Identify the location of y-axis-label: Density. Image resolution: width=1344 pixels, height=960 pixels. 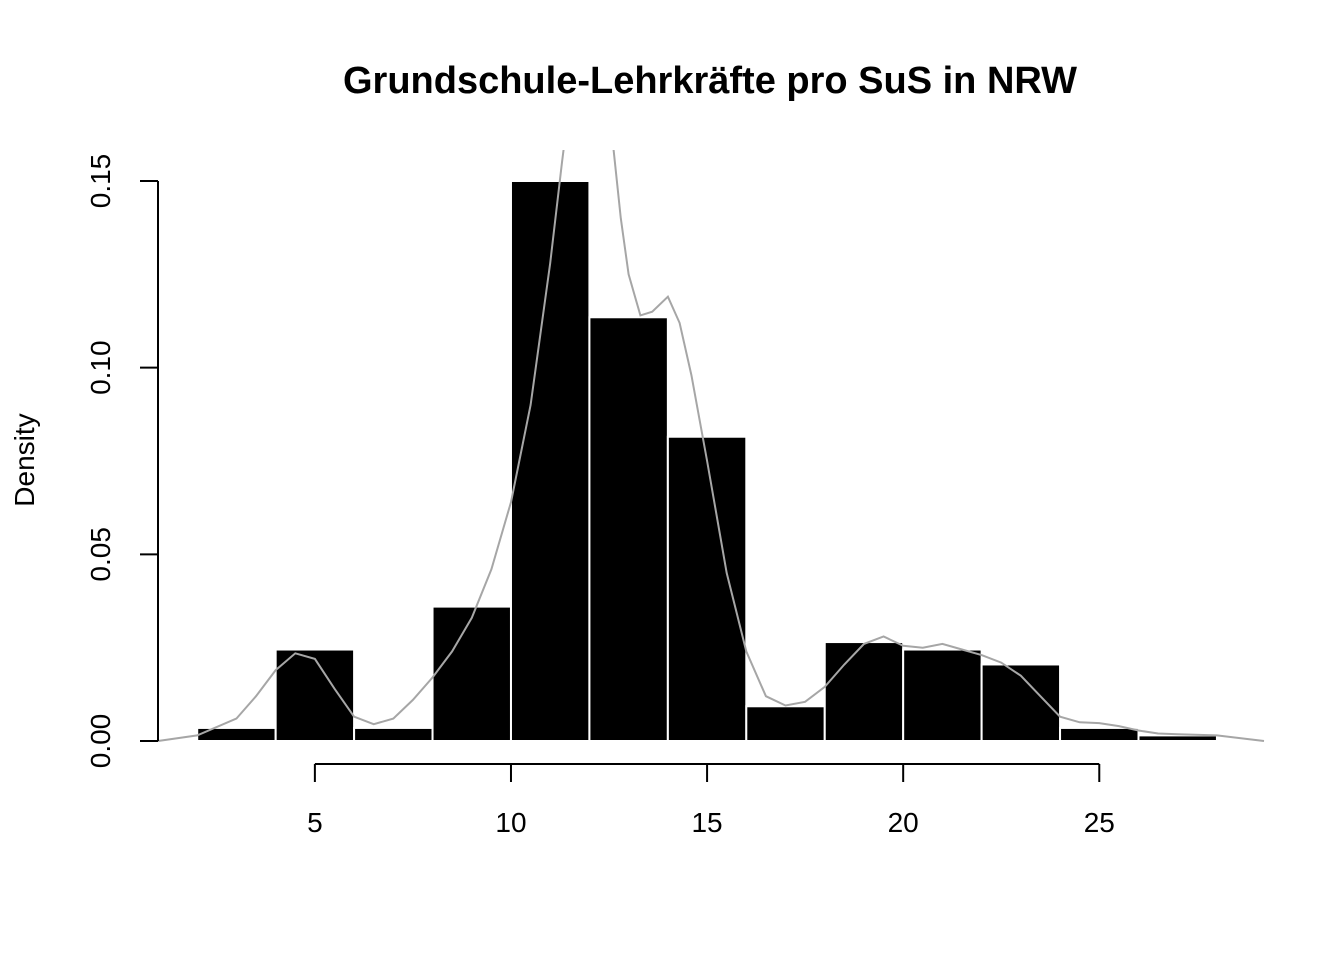
(24, 459).